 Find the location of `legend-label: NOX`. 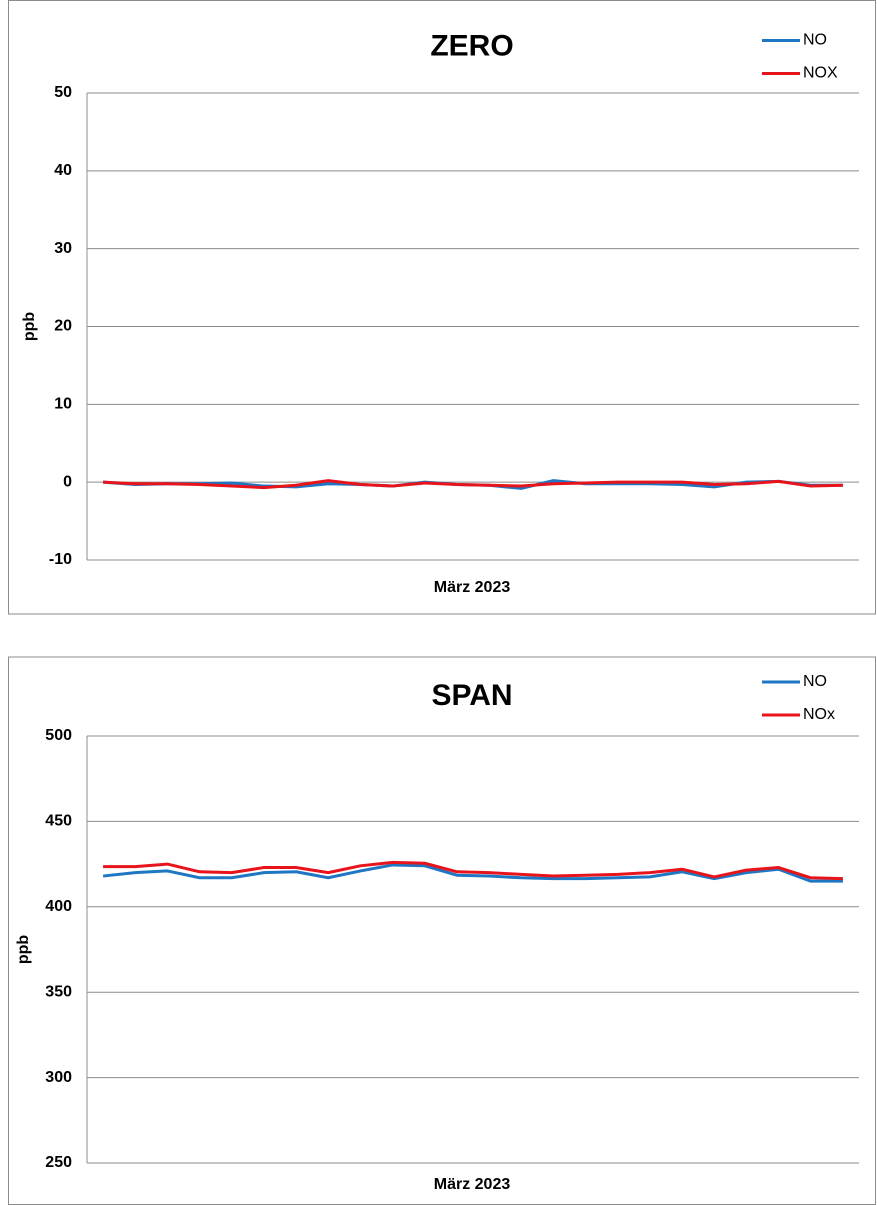

legend-label: NOX is located at coordinates (820, 73).